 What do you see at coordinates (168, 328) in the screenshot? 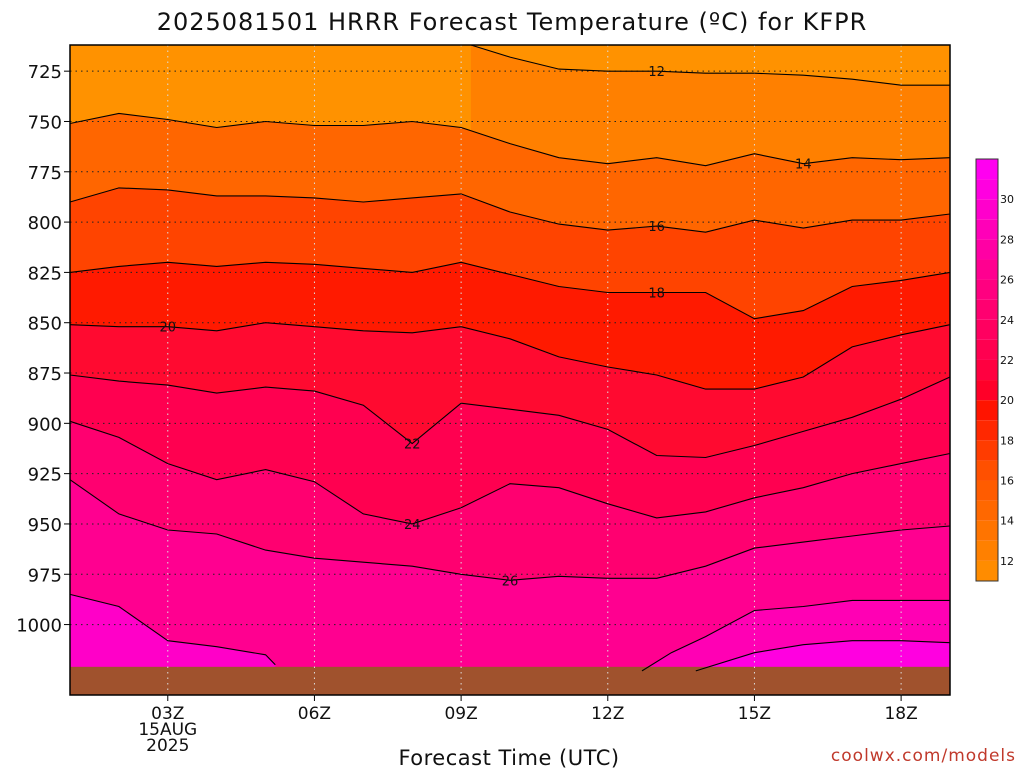
I see `contour-label: 20` at bounding box center [168, 328].